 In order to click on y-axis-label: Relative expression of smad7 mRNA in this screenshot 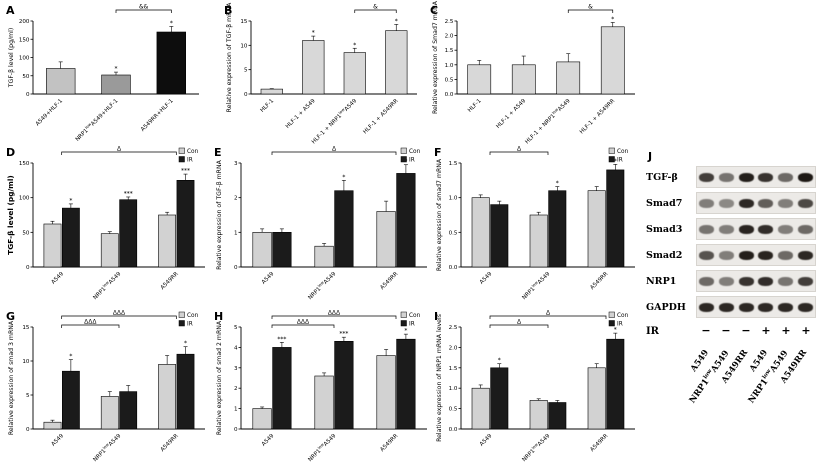, I will do `click(439, 214)`.